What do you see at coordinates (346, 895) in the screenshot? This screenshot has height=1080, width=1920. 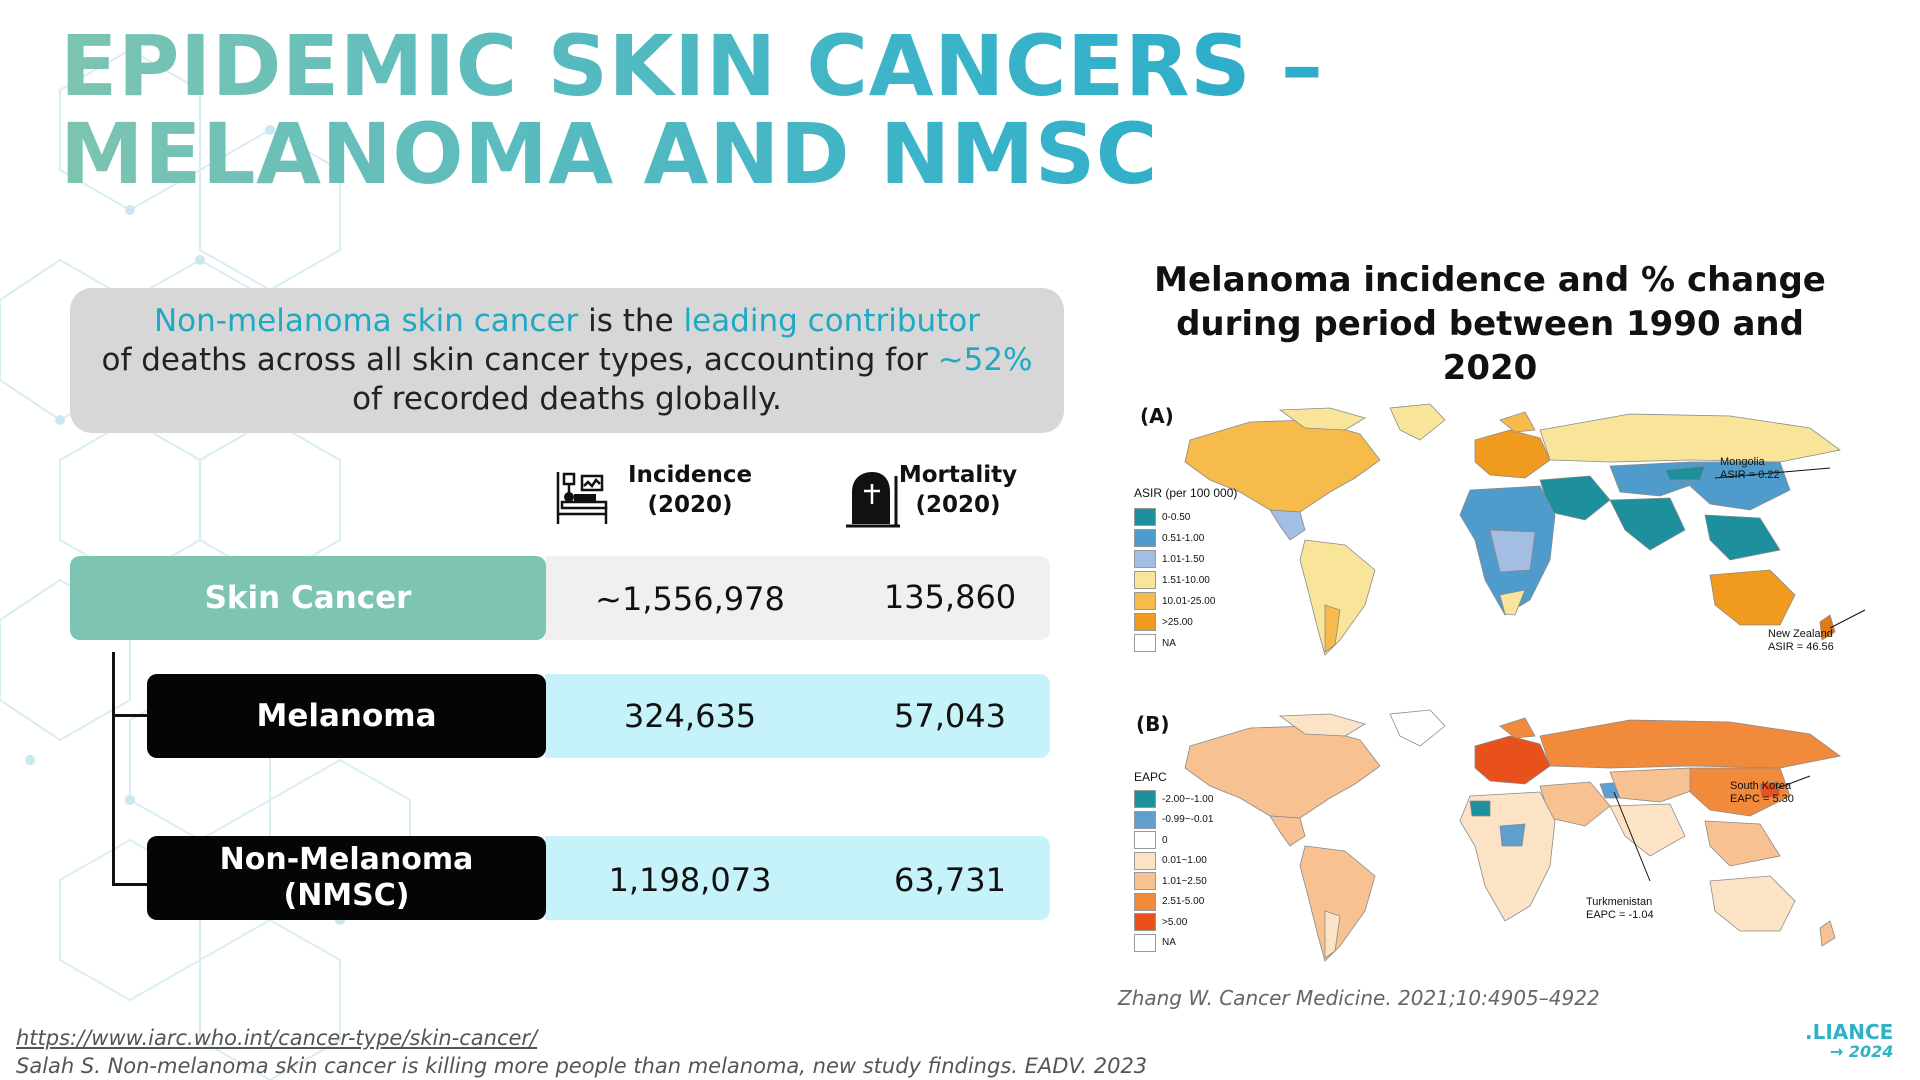 I see `nmsc-label-line2: (NMSC)` at bounding box center [346, 895].